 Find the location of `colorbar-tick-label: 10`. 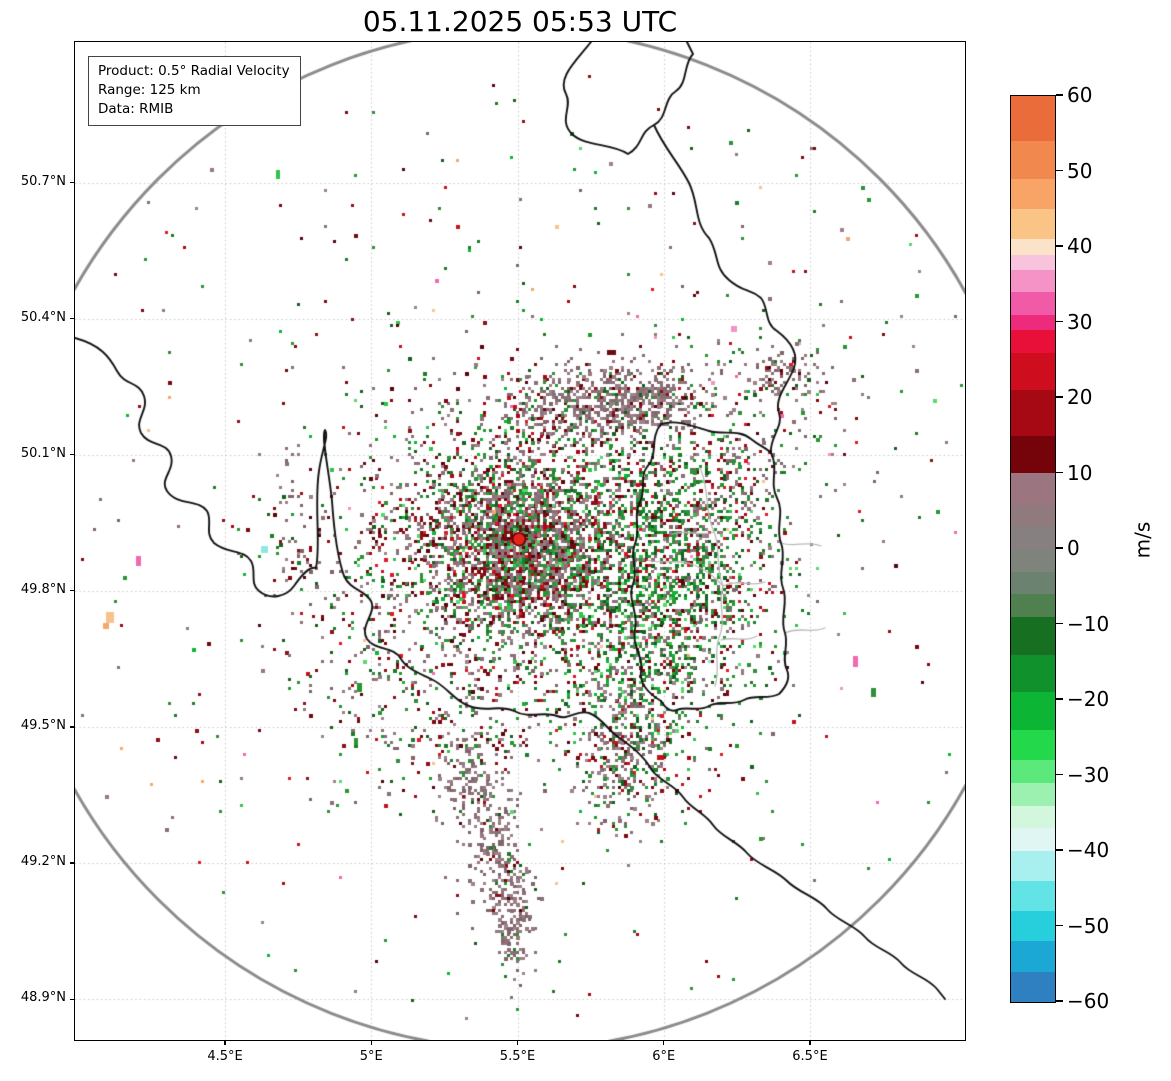

colorbar-tick-label: 10 is located at coordinates (1080, 472).